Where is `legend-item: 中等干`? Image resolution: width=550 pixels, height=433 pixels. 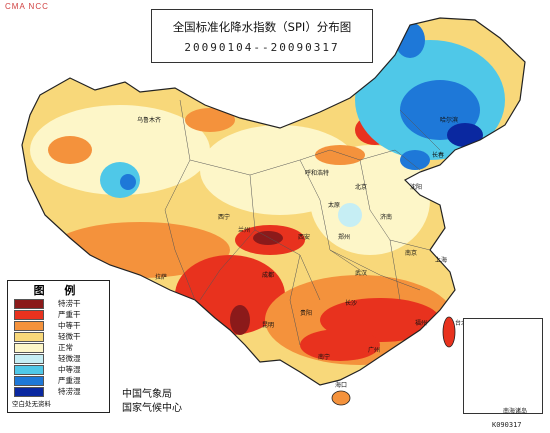
legend-item: 中等干 is located at coordinates (61, 325).